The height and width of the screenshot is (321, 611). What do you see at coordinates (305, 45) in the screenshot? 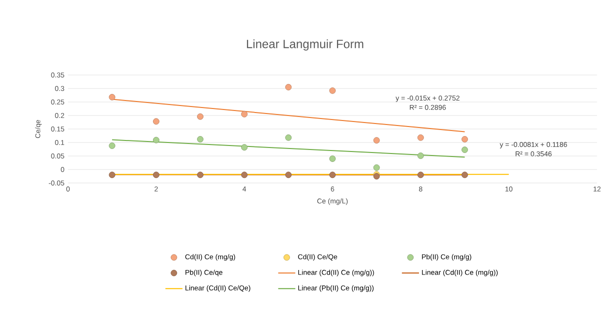
I see `chart-title: Linear Langmuir Form` at bounding box center [305, 45].